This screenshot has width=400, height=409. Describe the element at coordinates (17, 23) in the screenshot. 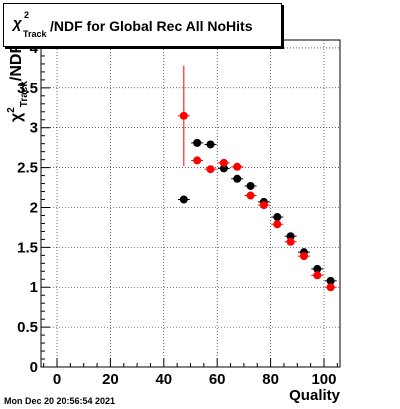

I see `title-chi-symbol: χ` at that location.